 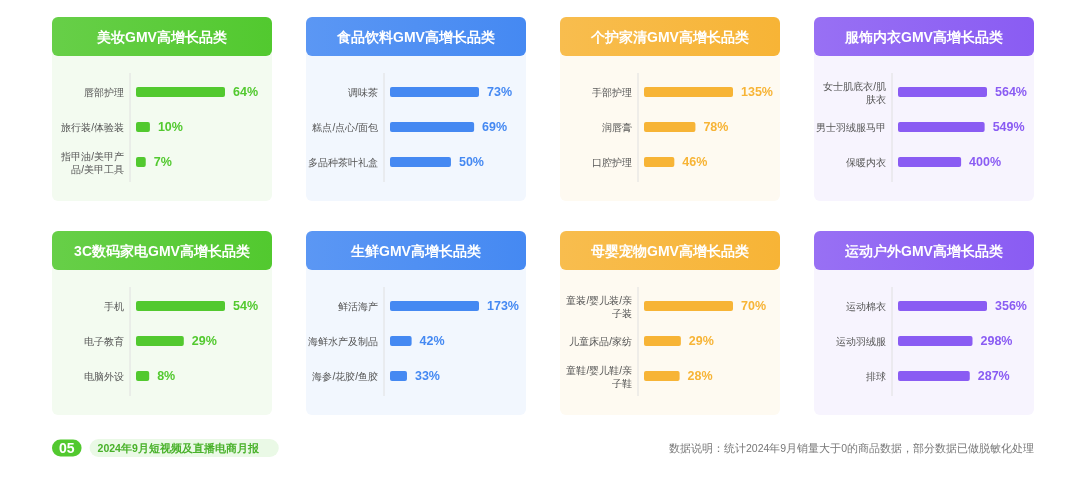 I want to click on data-label: 46%, so click(x=695, y=162).